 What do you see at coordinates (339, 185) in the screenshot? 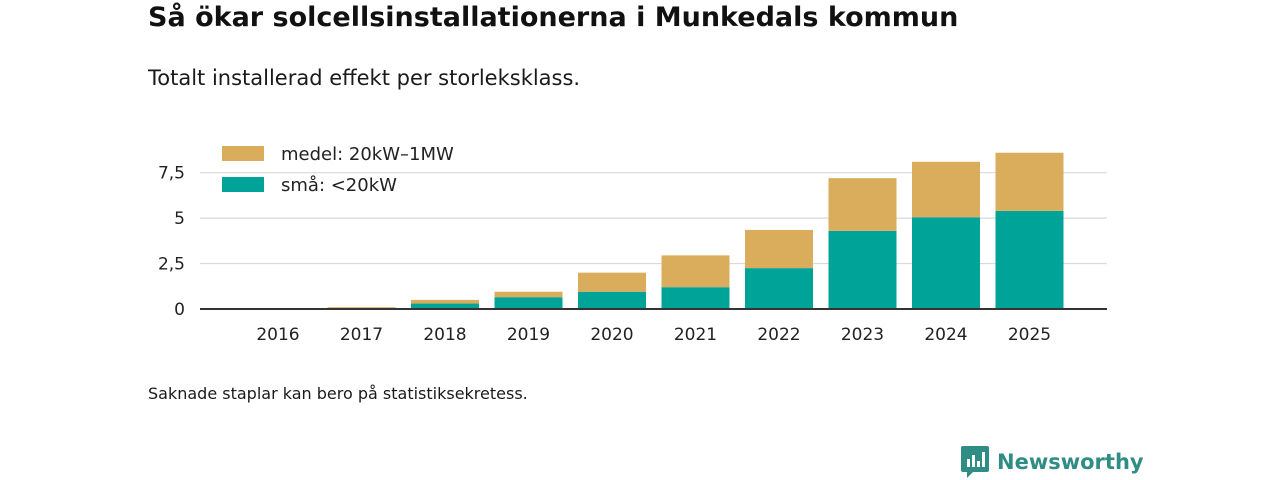
I see `legend-label: små: <20kW` at bounding box center [339, 185].